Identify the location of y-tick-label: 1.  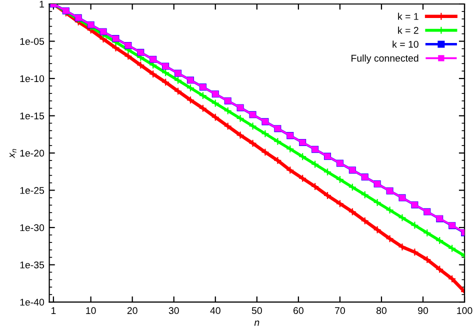
(42, 4).